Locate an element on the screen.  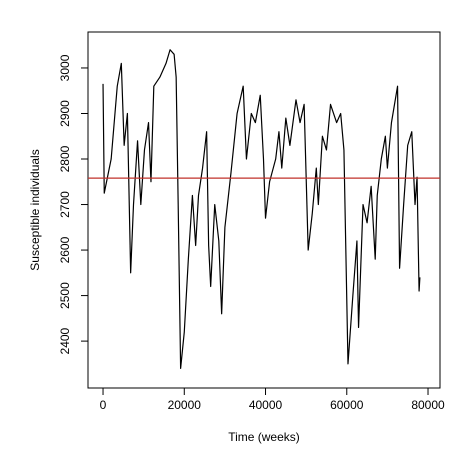
x-axis-label: Time (weeks) is located at coordinates (264, 437).